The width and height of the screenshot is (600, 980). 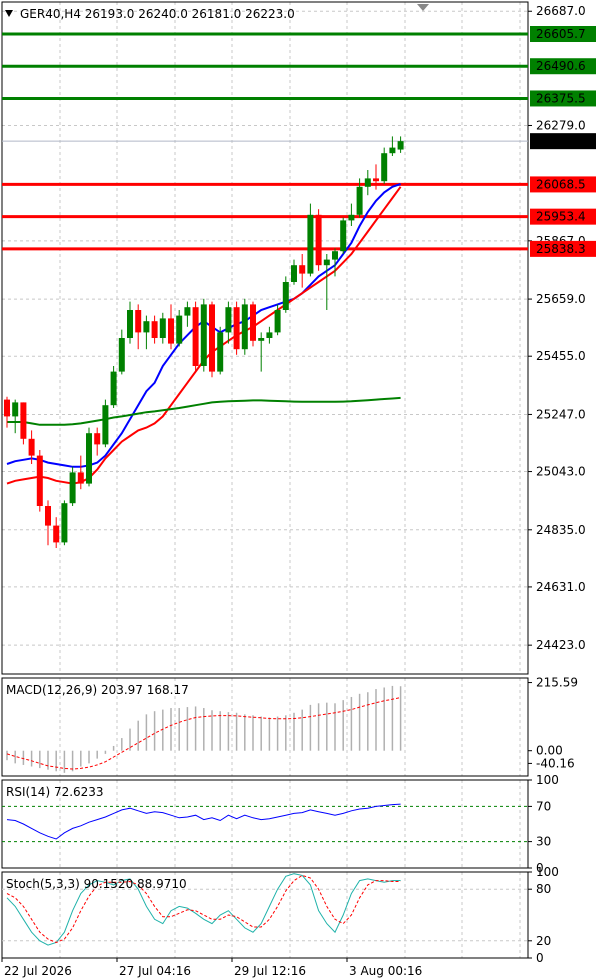 I want to click on stoch-tick-label-1: 80, so click(x=543, y=889).